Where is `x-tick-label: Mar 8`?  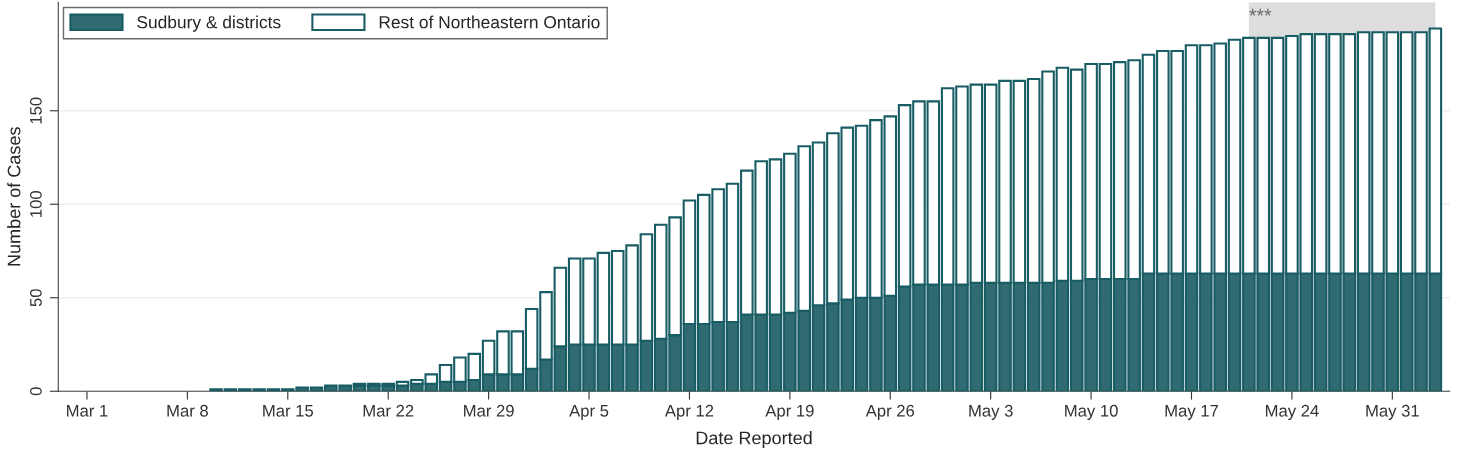
x-tick-label: Mar 8 is located at coordinates (187, 410).